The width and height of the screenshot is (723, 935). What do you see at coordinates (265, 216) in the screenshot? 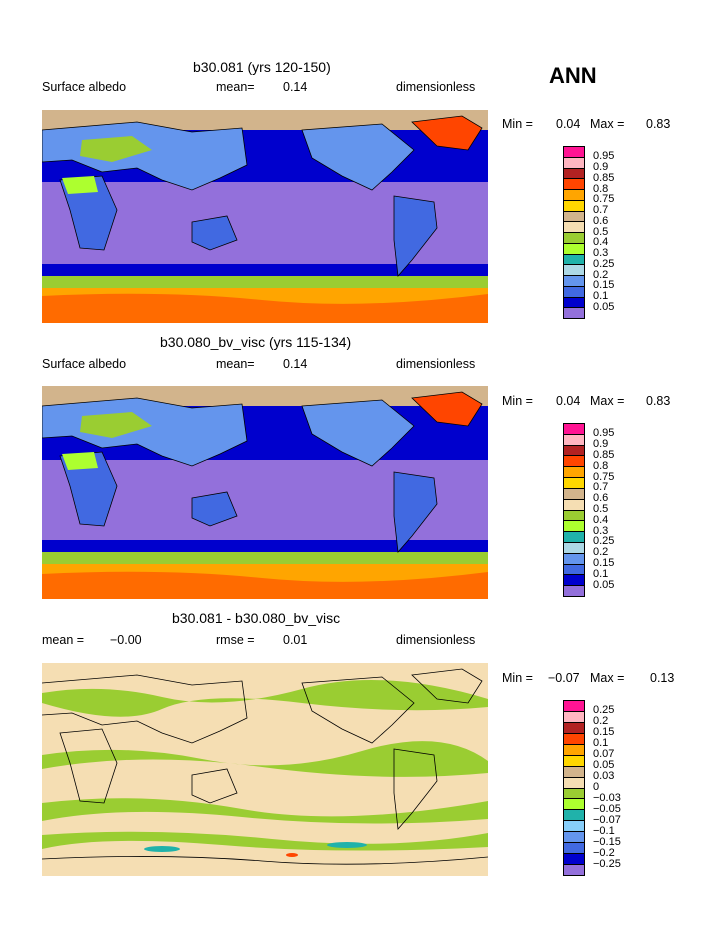
I see `panel-1-map` at bounding box center [265, 216].